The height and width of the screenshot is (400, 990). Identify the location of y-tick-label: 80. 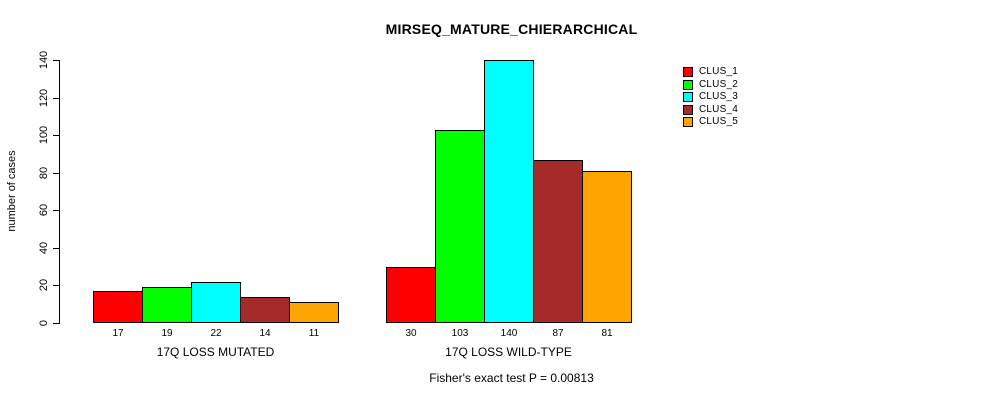
(44, 173).